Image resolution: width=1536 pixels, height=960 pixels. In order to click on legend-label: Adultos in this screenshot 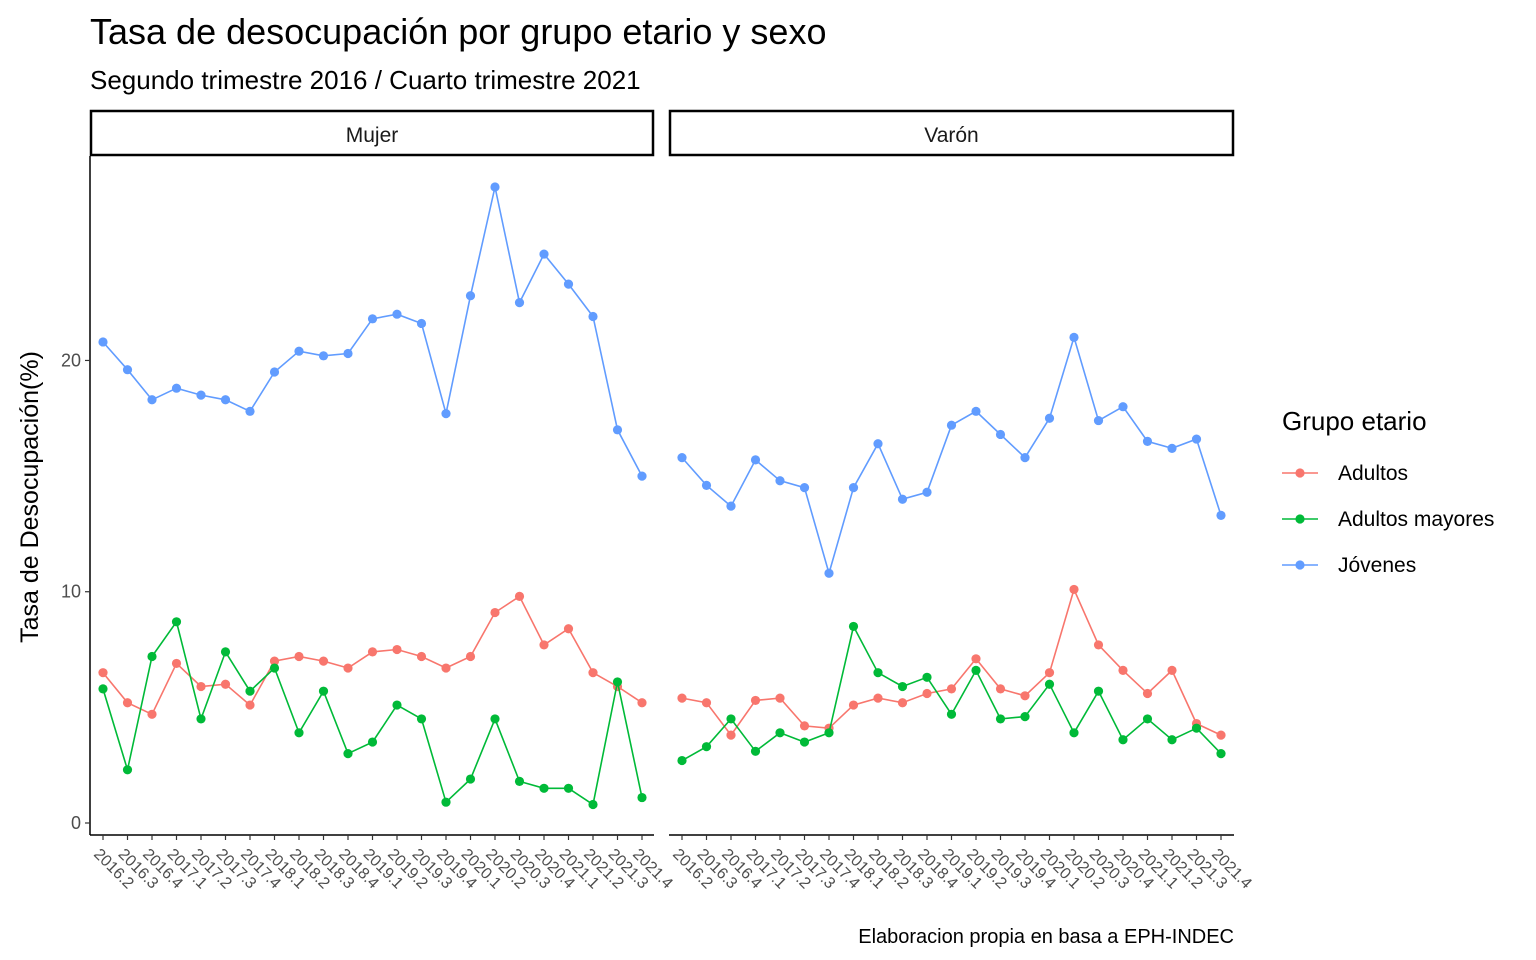, I will do `click(1373, 473)`.